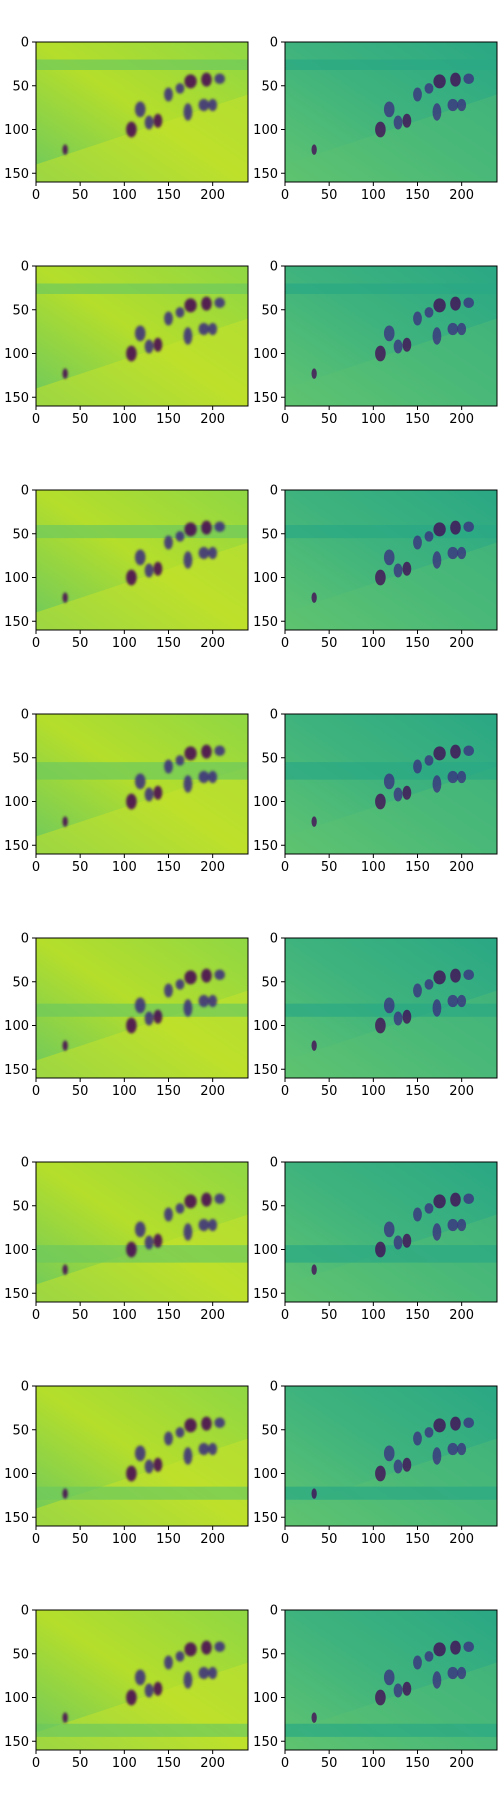 Image resolution: width=500 pixels, height=1800 pixels. I want to click on heatmap-panel-r8-c1: 0 50 100 150 200 0 50 100 150, so click(126, 1687).